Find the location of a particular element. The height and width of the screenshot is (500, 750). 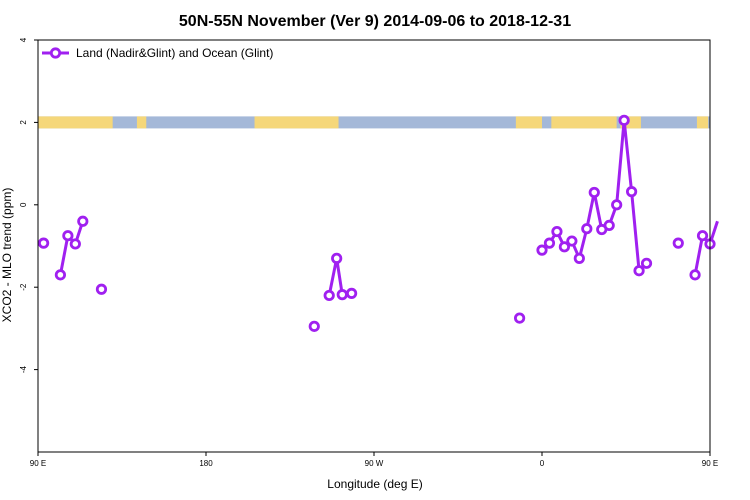

legend: Land (Nadir&Glint) and Ocean (Glint) is located at coordinates (157, 53).